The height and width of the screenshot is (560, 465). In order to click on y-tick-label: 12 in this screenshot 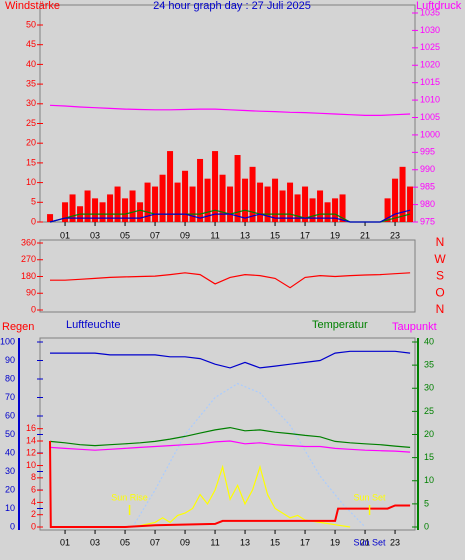, I will do `click(31, 453)`.